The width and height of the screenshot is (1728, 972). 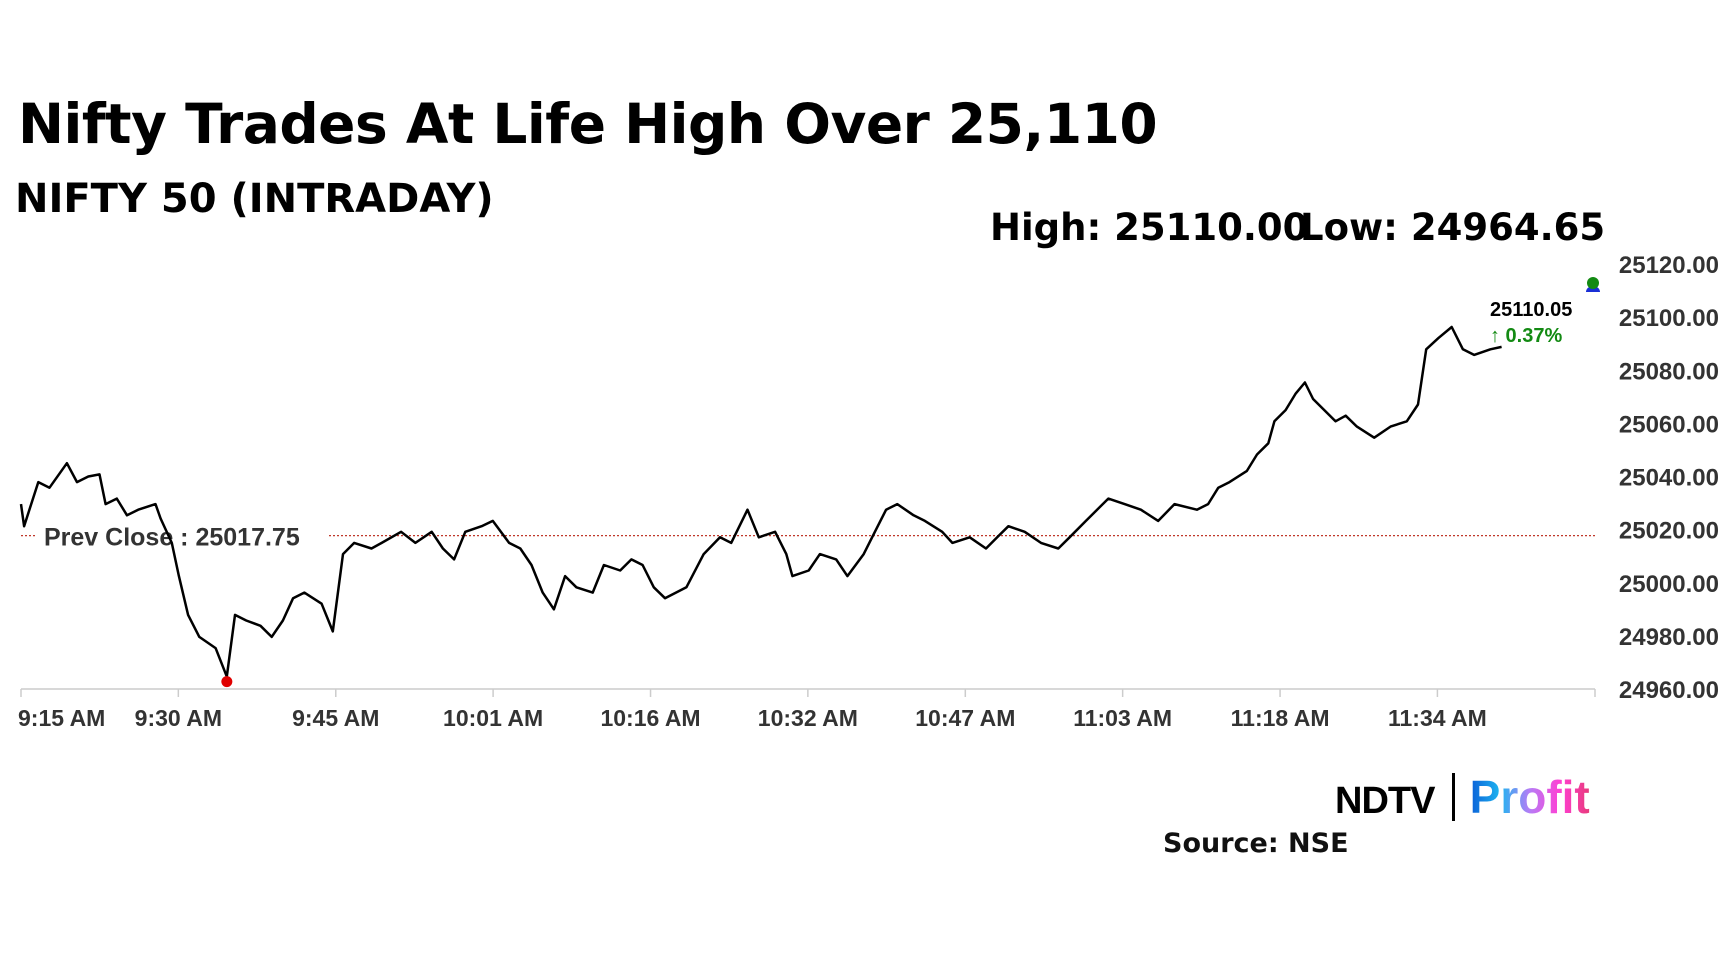 What do you see at coordinates (493, 718) in the screenshot?
I see `x-tick-label: 10:01 AM` at bounding box center [493, 718].